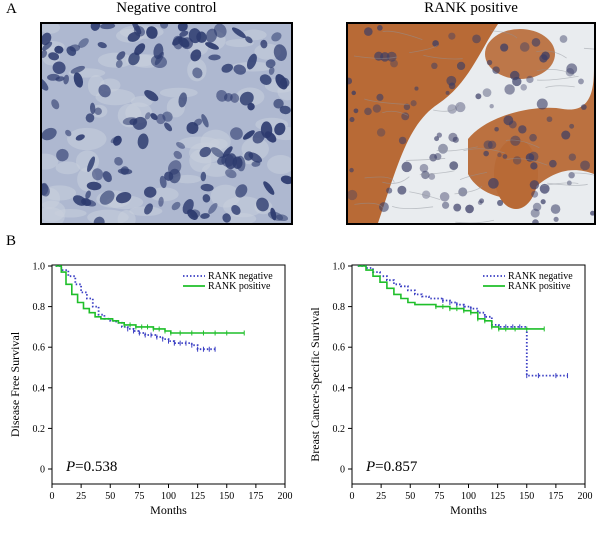 Image resolution: width=600 pixels, height=542 pixels. What do you see at coordinates (166, 8) in the screenshot?
I see `negative-control-title: Negative control` at bounding box center [166, 8].